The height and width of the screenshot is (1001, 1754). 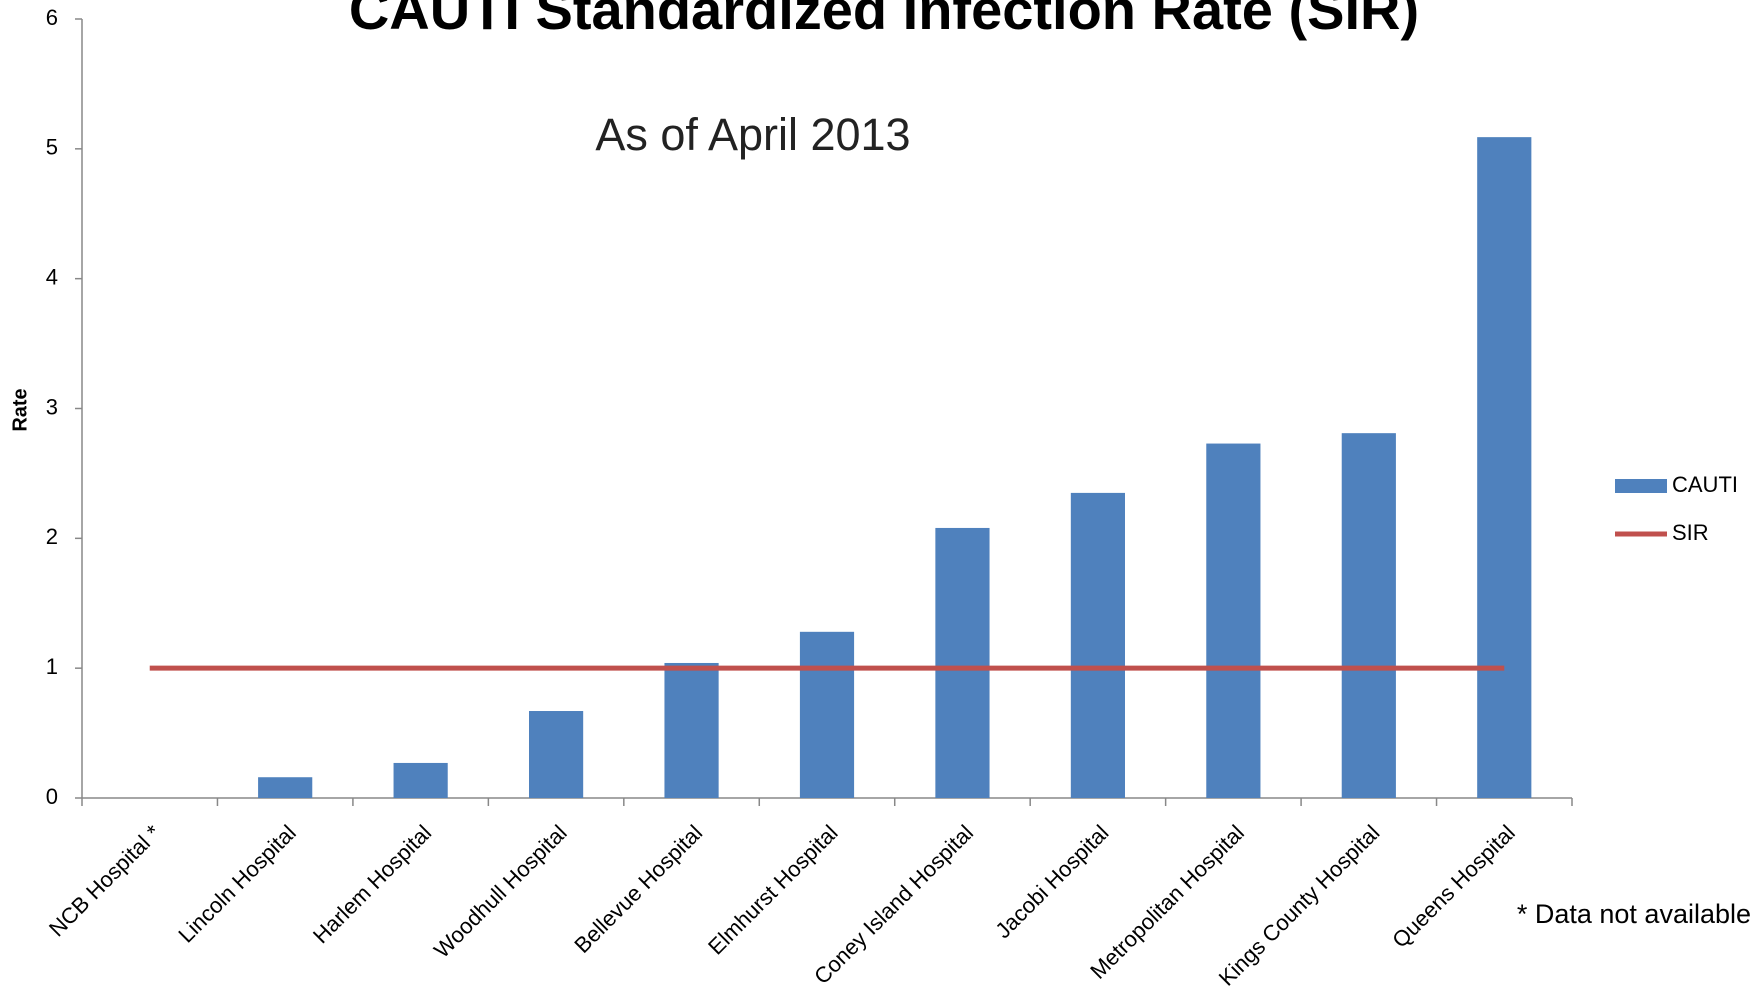 What do you see at coordinates (884, 20) in the screenshot?
I see `chart-title: CAUTI Standardized Infection Rate (SIR)` at bounding box center [884, 20].